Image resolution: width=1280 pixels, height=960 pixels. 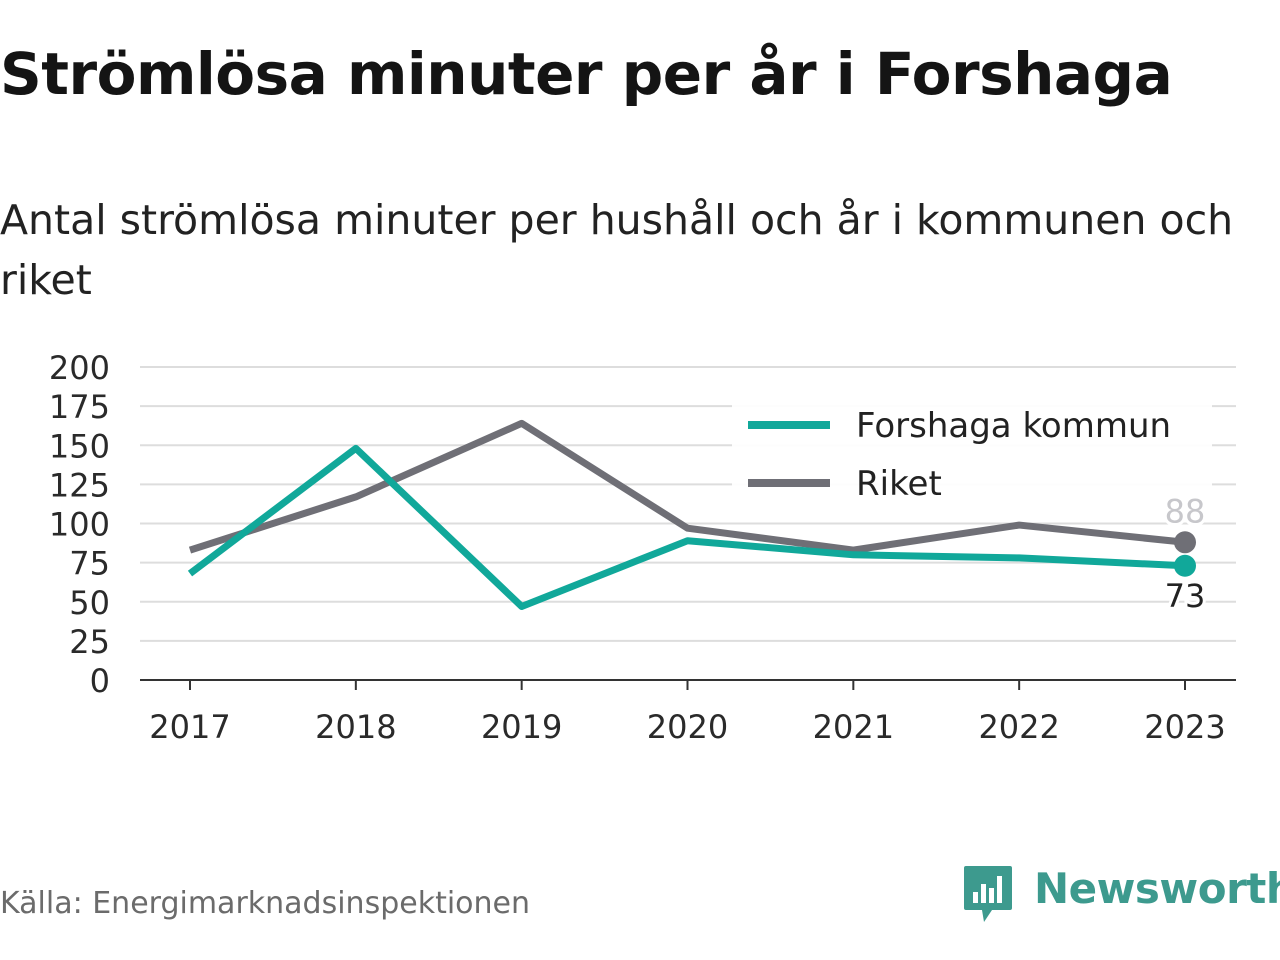 What do you see at coordinates (521, 727) in the screenshot?
I see `x-tick-label: 2019` at bounding box center [521, 727].